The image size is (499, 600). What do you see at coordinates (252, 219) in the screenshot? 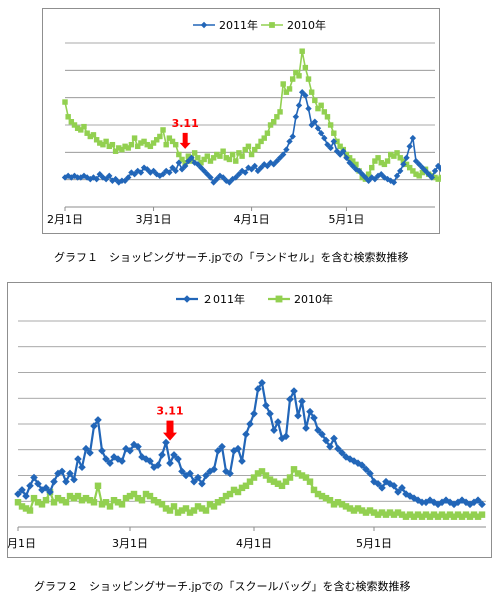
I see `x-tick-label: 4月1日` at bounding box center [252, 219].